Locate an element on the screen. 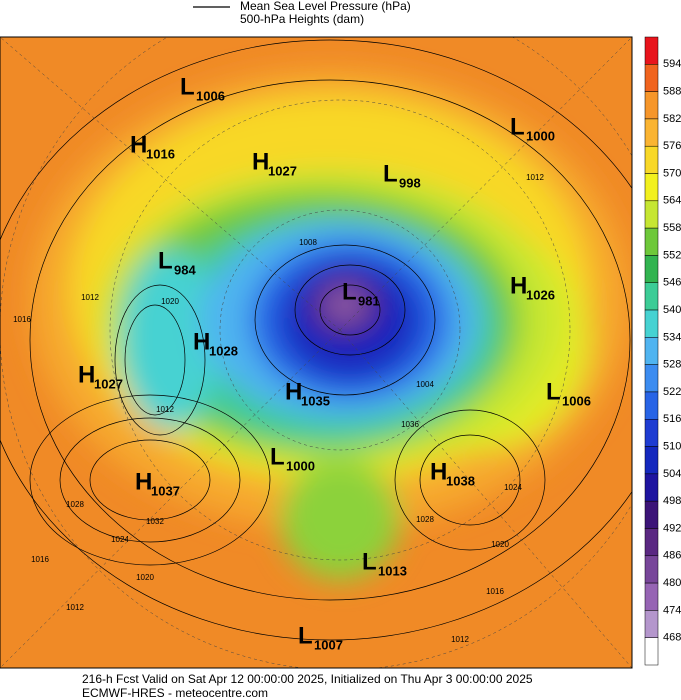  center-pressure: 1026 is located at coordinates (540, 294).